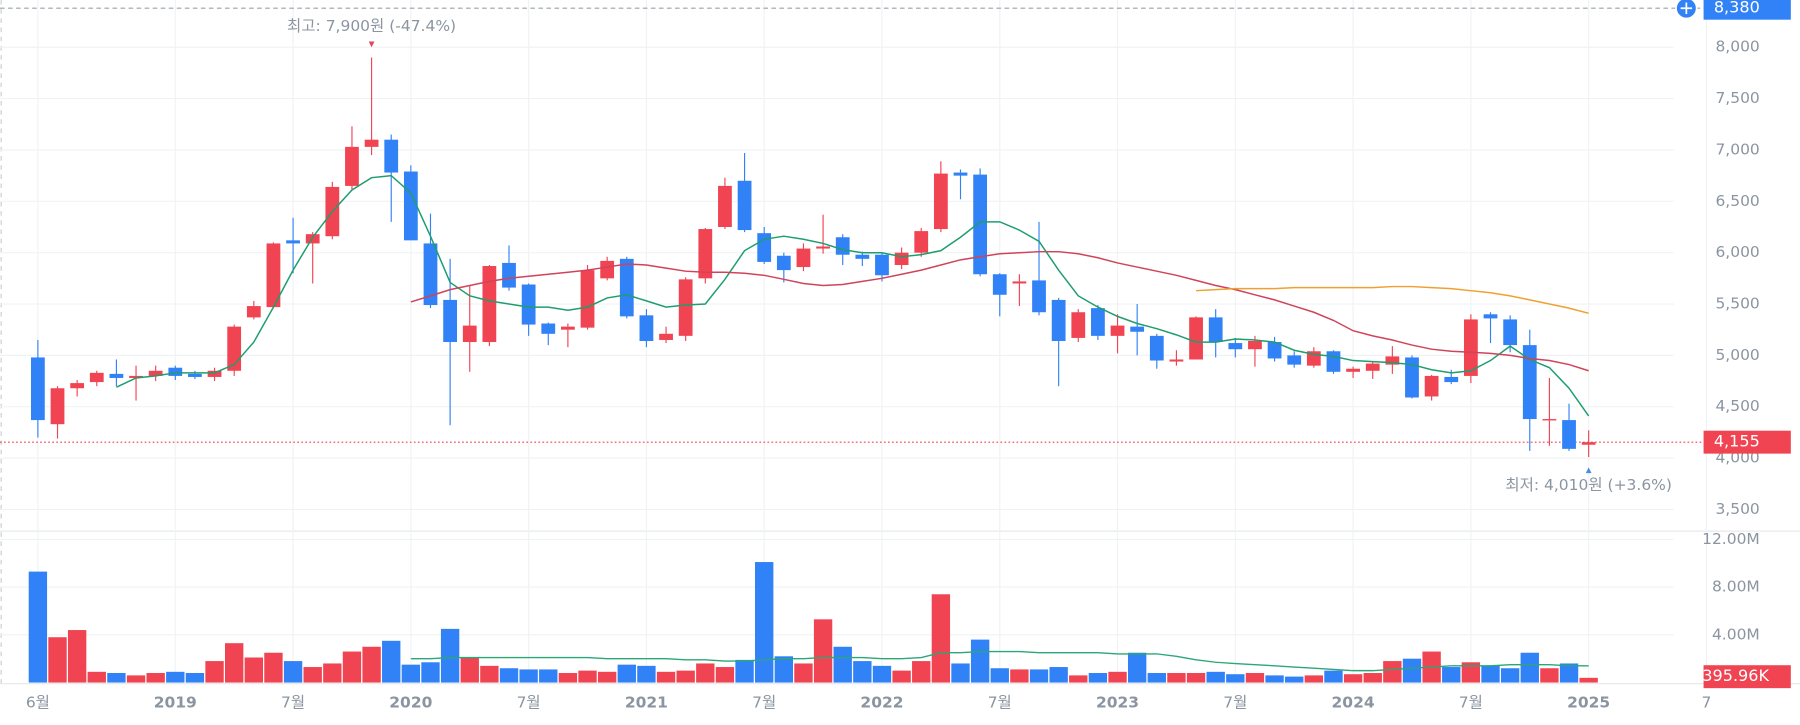  Describe the element at coordinates (1737, 8) in the screenshot. I see `crosshair-badge-label: 8,380` at that location.